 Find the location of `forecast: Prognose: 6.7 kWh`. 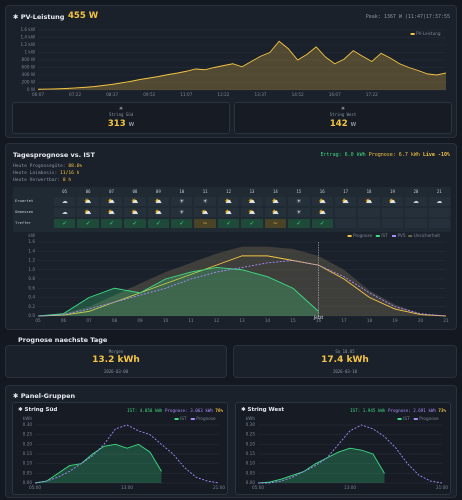

forecast: Prognose: 6.7 kWh is located at coordinates (394, 155).